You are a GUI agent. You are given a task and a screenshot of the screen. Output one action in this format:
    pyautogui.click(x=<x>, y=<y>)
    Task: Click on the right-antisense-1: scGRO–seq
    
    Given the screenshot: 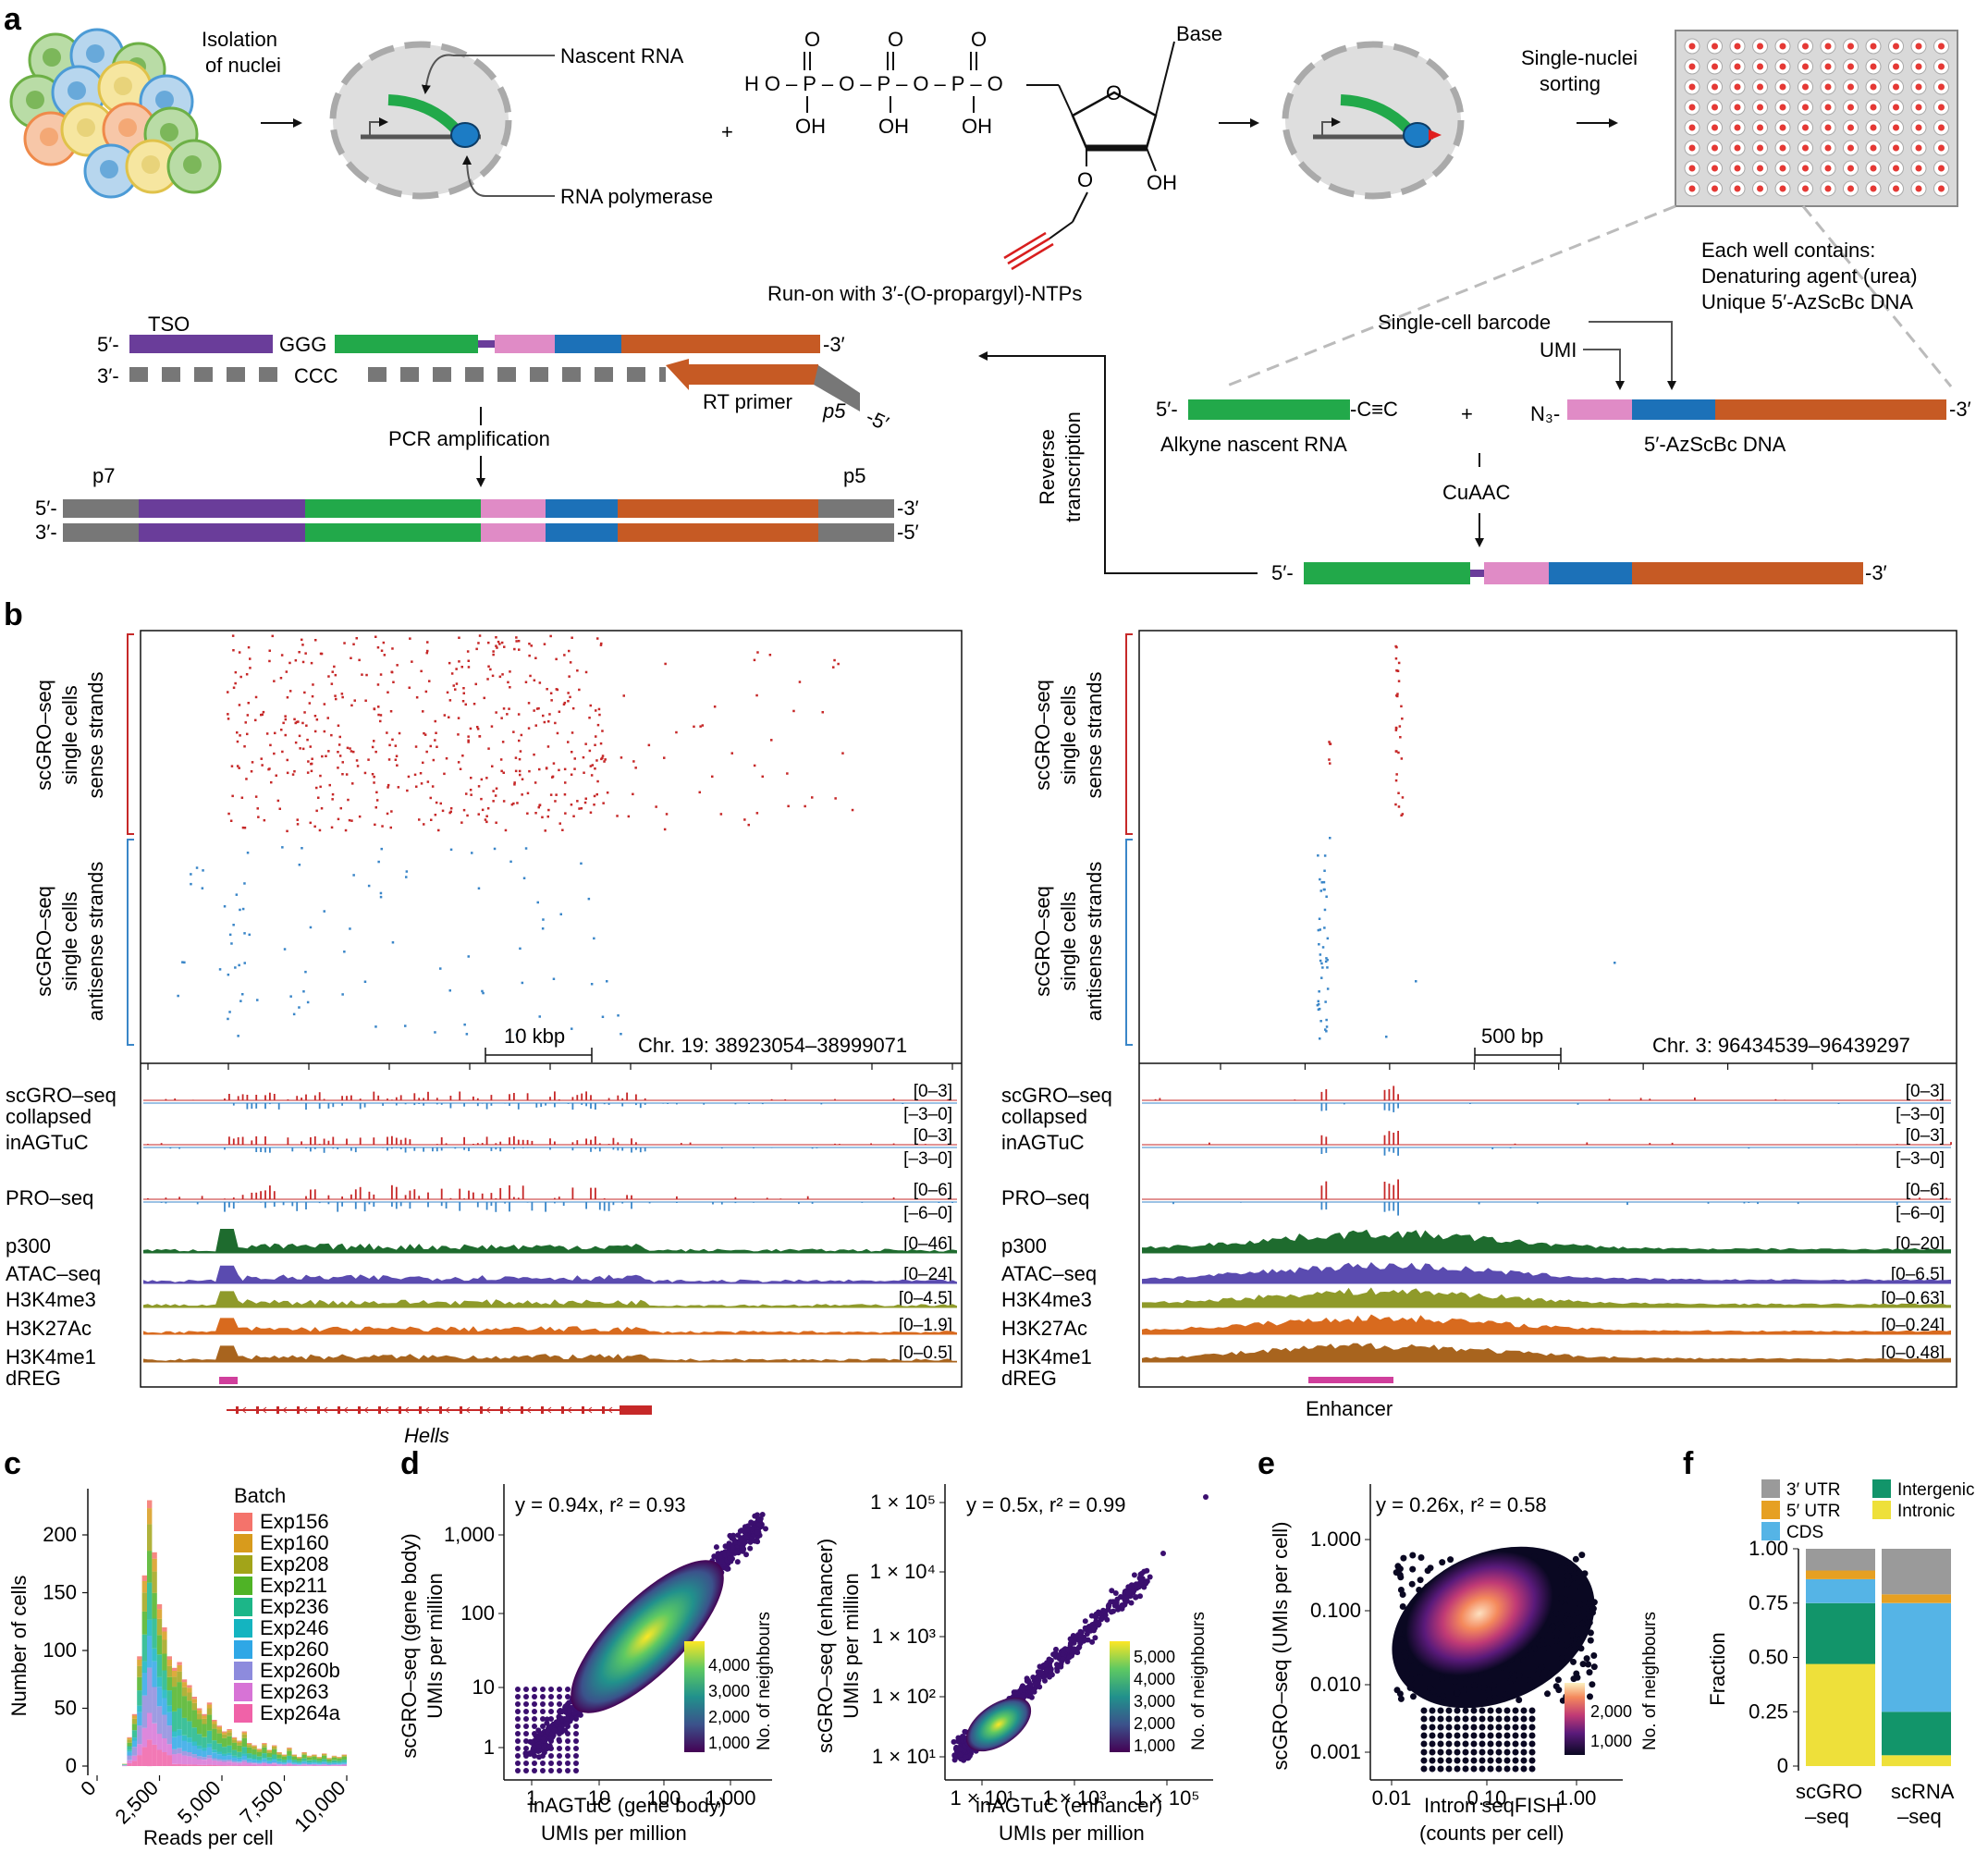 What is the action you would take?
    pyautogui.click(x=1042, y=941)
    